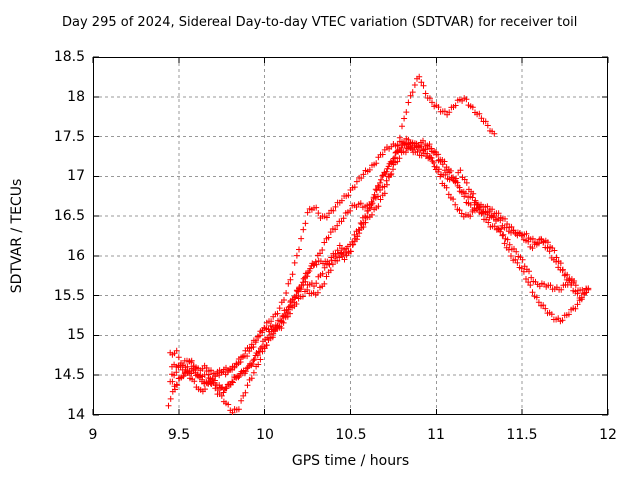 The width and height of the screenshot is (640, 480). I want to click on y-tick-label: 16.5, so click(69, 216).